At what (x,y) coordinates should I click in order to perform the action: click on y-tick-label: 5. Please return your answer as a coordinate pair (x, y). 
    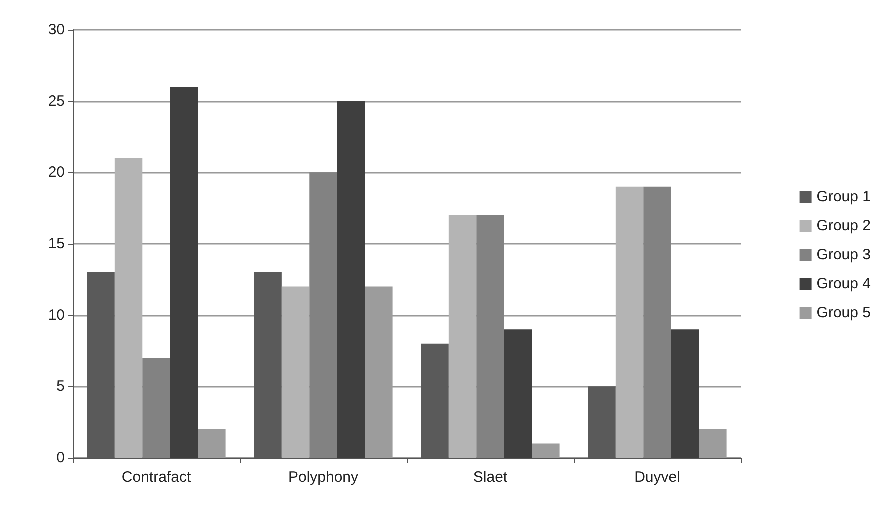
    Looking at the image, I should click on (60, 387).